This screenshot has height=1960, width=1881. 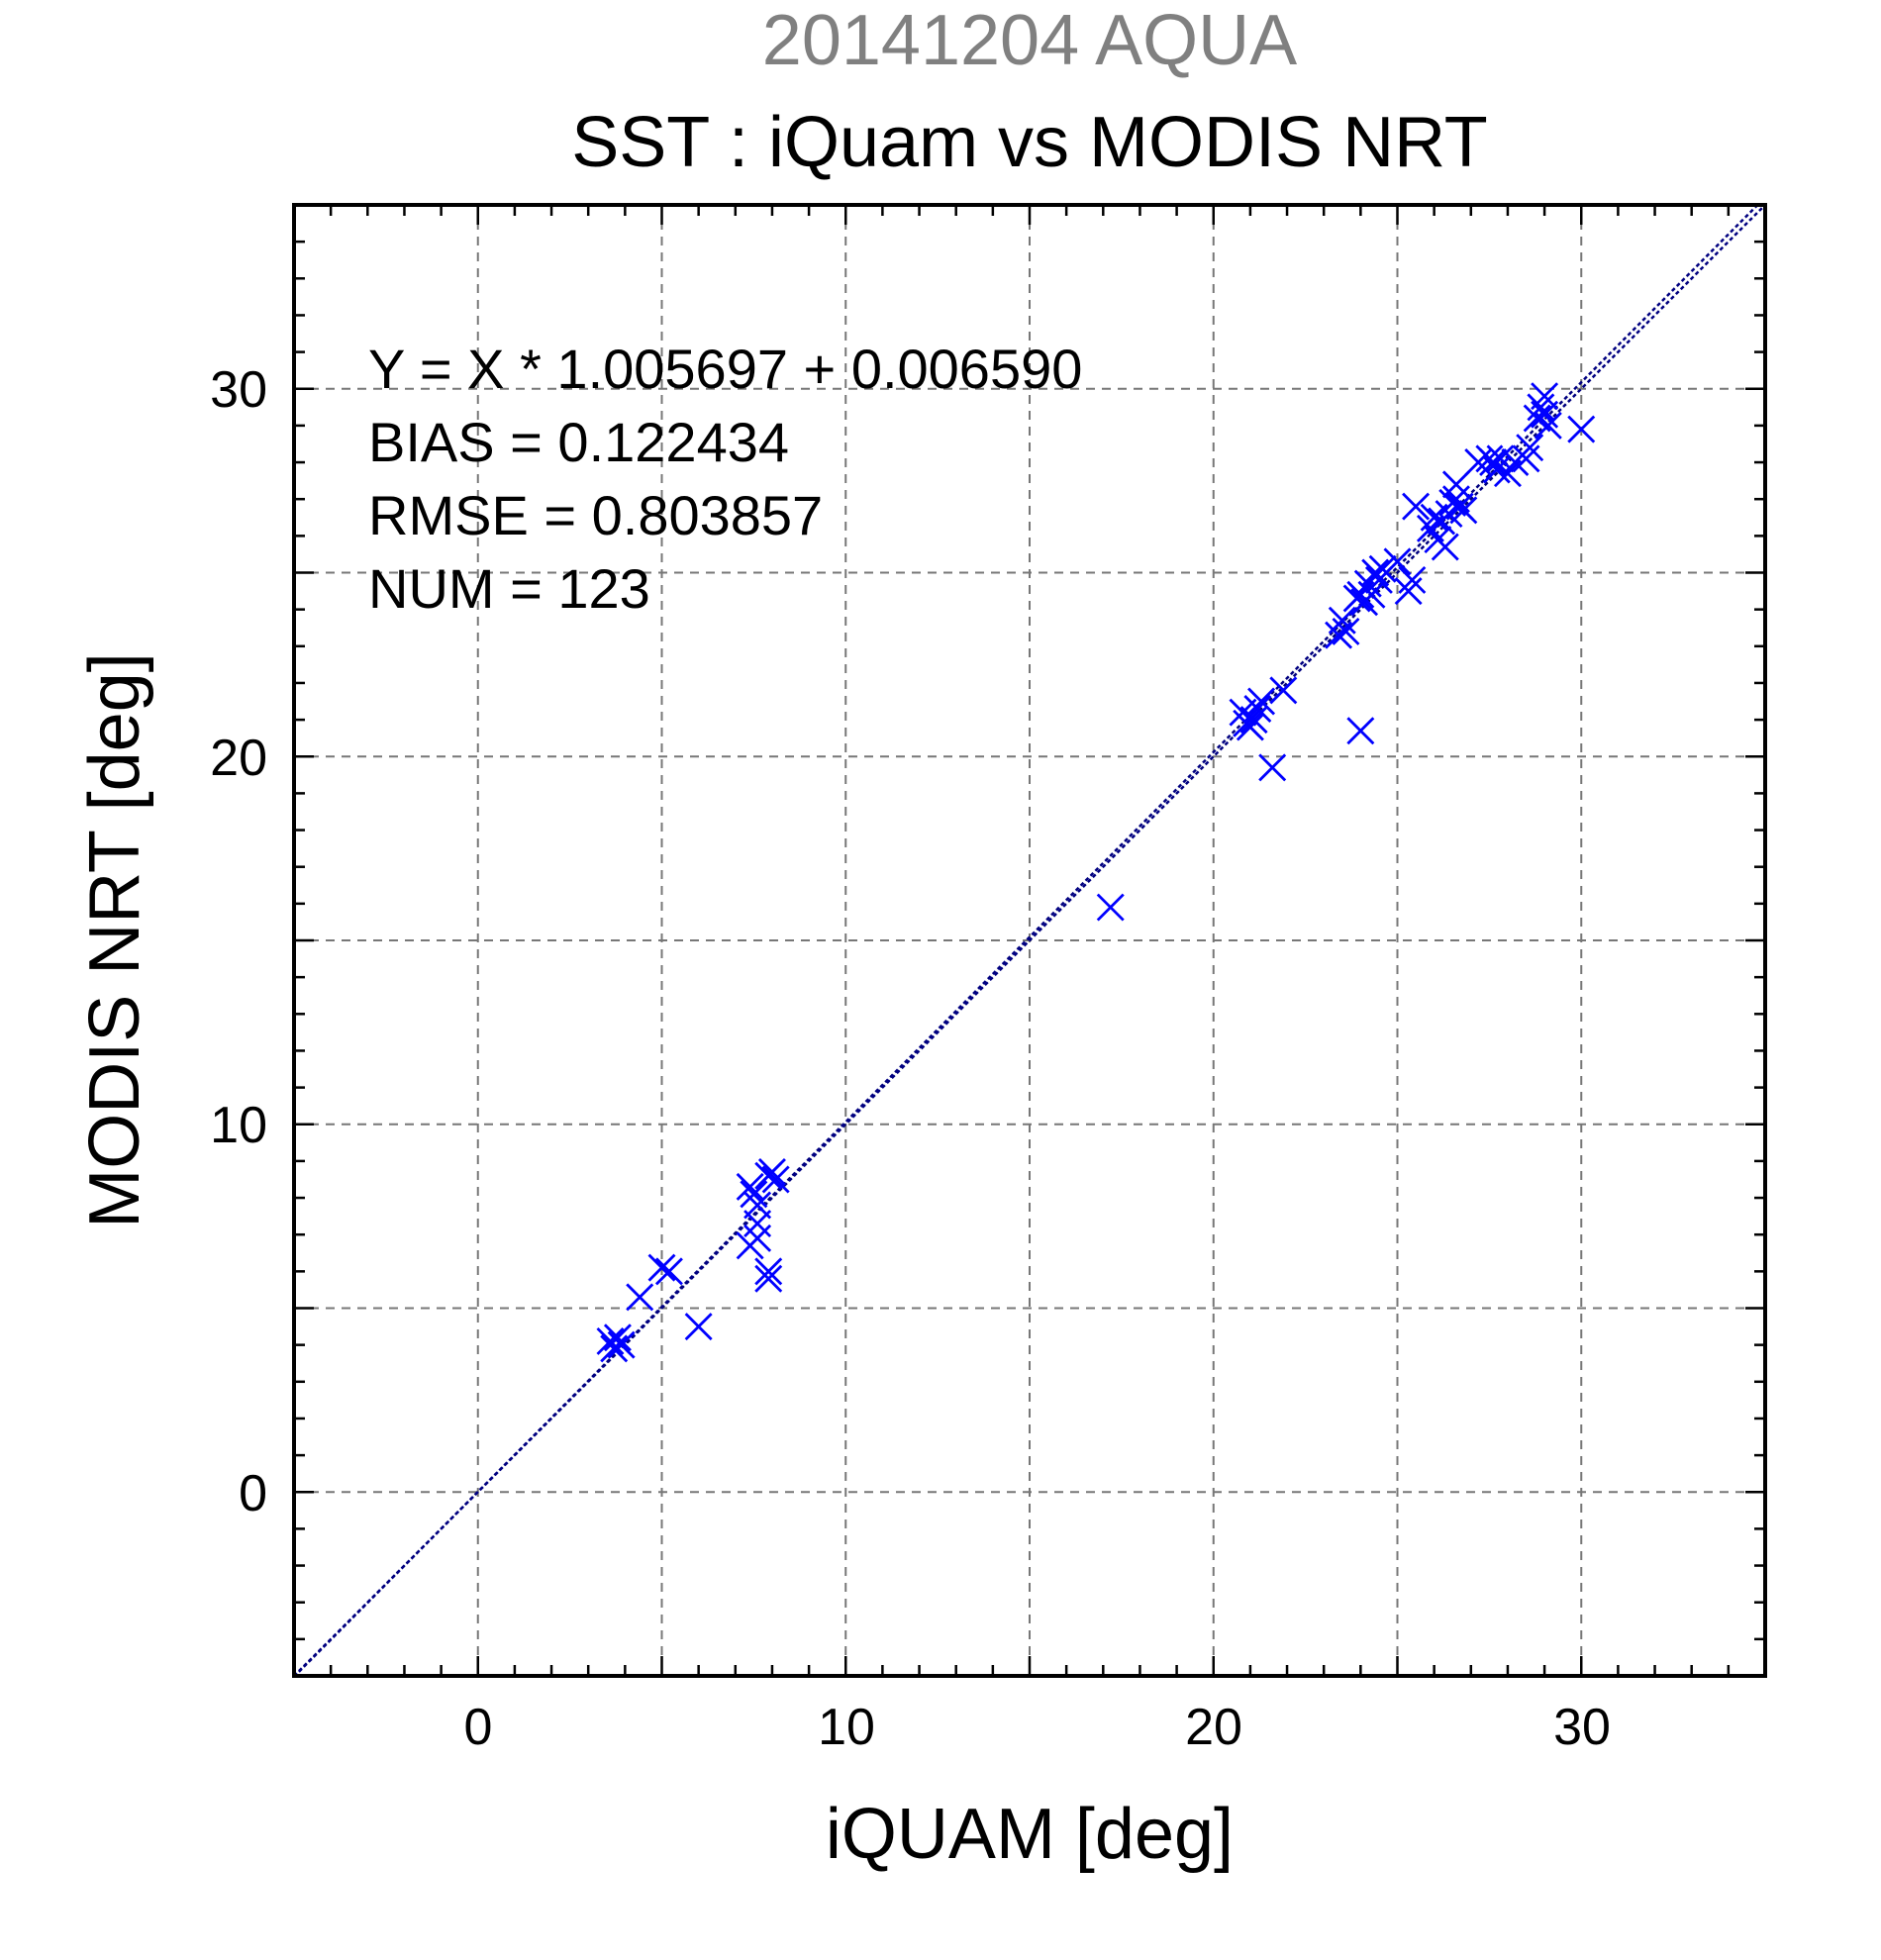 What do you see at coordinates (239, 758) in the screenshot?
I see `y-tick-label: 20` at bounding box center [239, 758].